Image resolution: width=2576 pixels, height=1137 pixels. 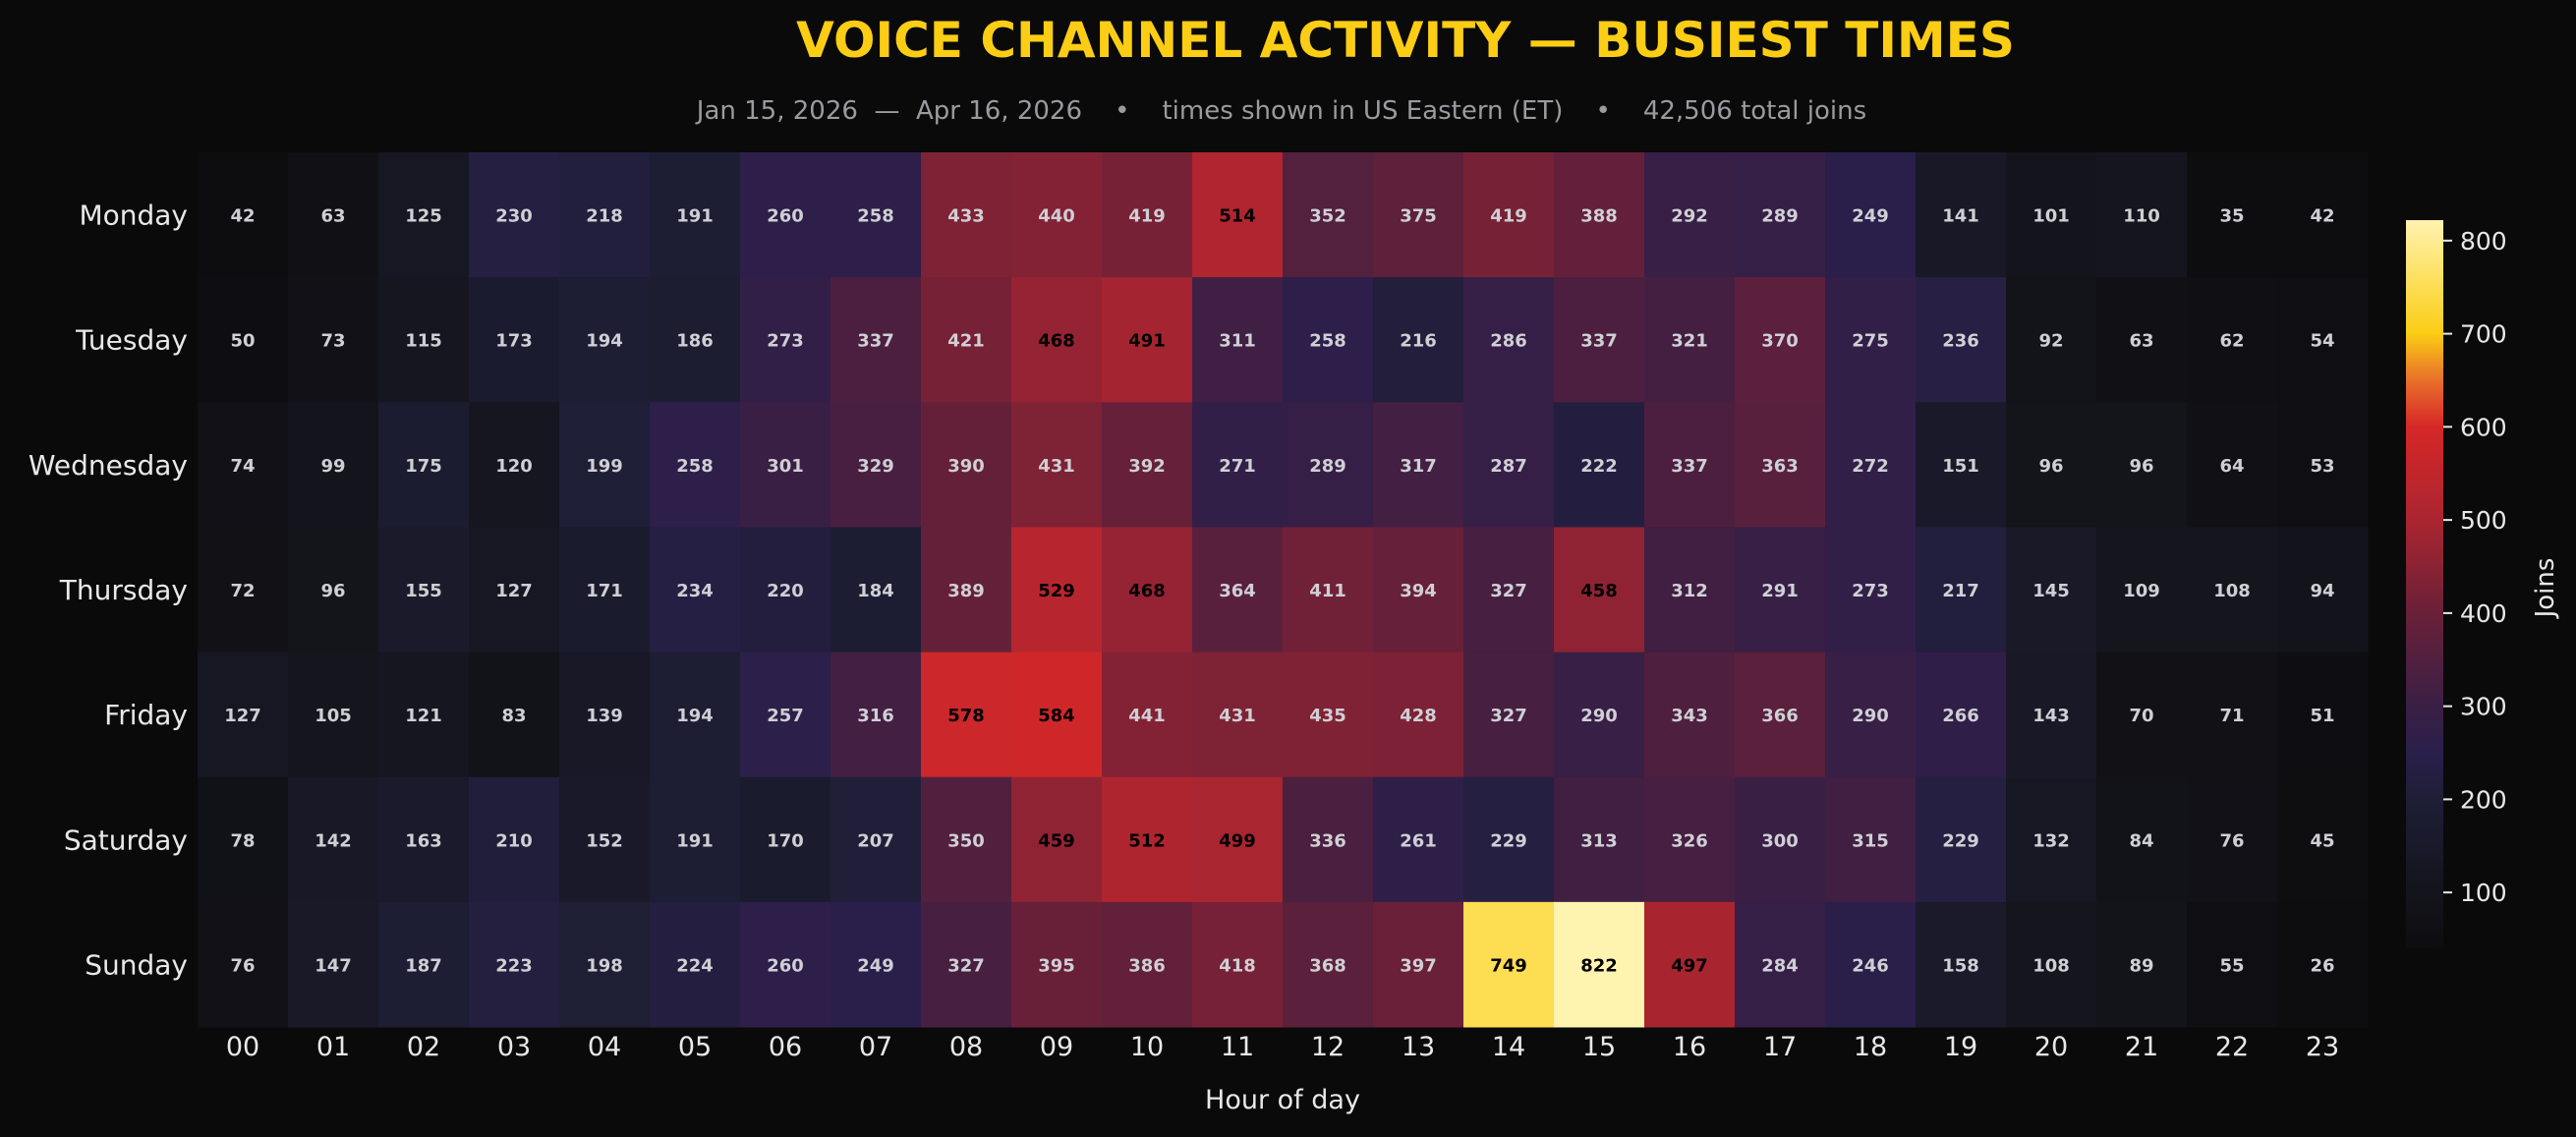 I want to click on cell-value-label: 468, so click(x=1147, y=591).